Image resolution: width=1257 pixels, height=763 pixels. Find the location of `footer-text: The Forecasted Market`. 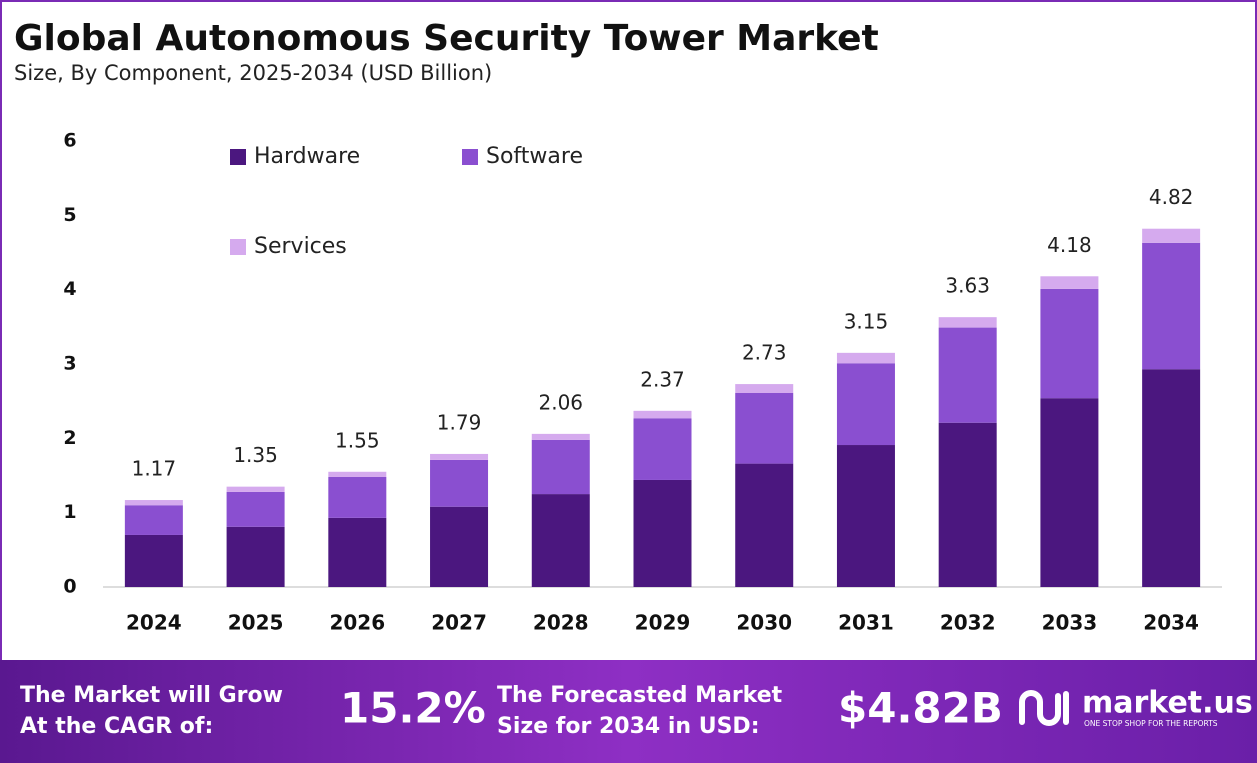

footer-text: The Forecasted Market is located at coordinates (640, 695).